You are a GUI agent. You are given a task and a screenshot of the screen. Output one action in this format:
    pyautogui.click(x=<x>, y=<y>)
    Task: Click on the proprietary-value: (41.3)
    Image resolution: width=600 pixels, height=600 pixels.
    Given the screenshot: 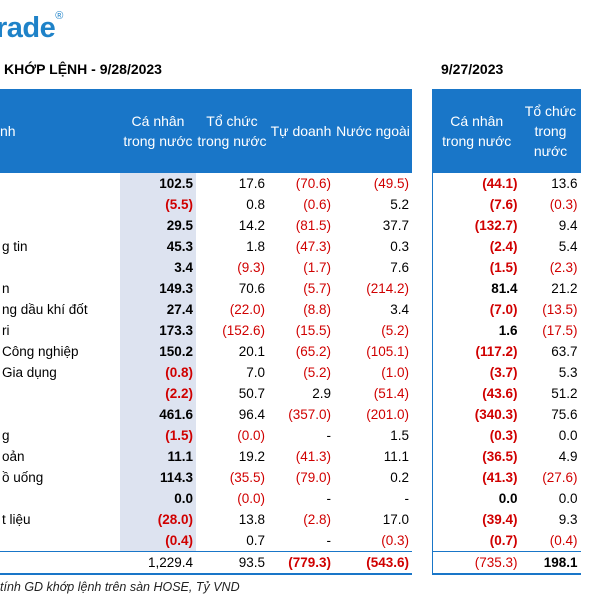 What is the action you would take?
    pyautogui.click(x=313, y=456)
    